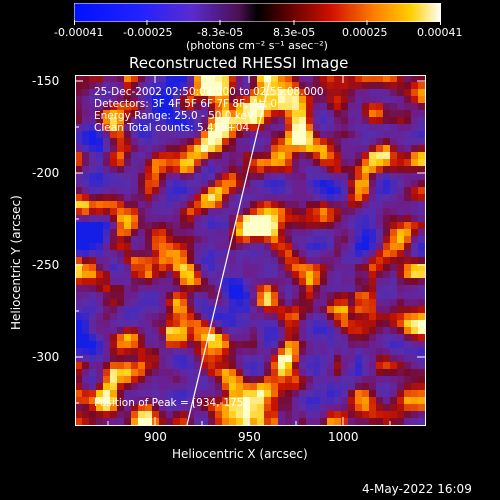 The width and height of the screenshot is (500, 500). What do you see at coordinates (229, 250) in the screenshot?
I see `solar-limb-line` at bounding box center [229, 250].